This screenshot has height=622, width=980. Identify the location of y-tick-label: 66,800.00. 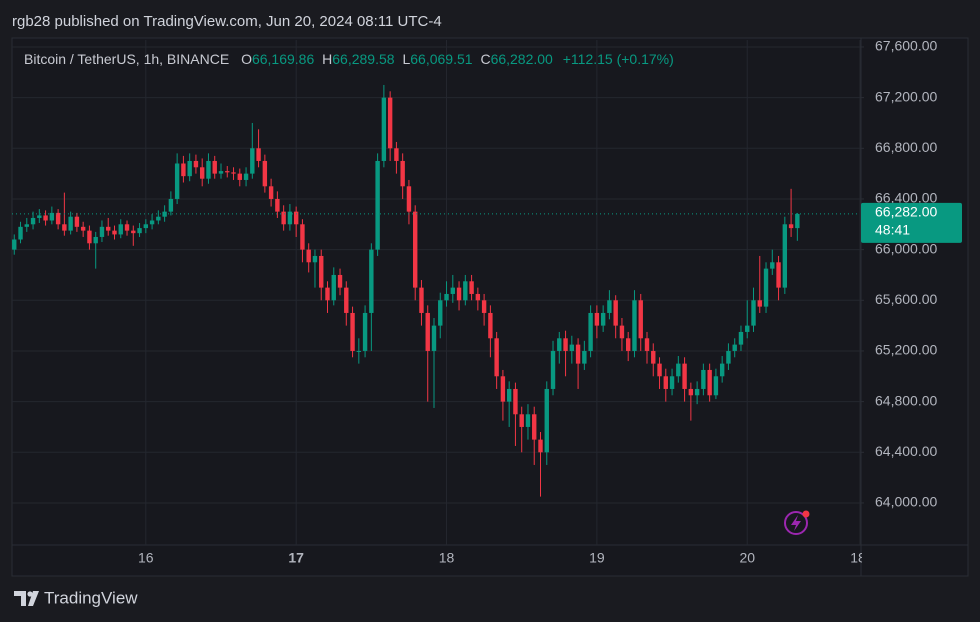
(906, 147).